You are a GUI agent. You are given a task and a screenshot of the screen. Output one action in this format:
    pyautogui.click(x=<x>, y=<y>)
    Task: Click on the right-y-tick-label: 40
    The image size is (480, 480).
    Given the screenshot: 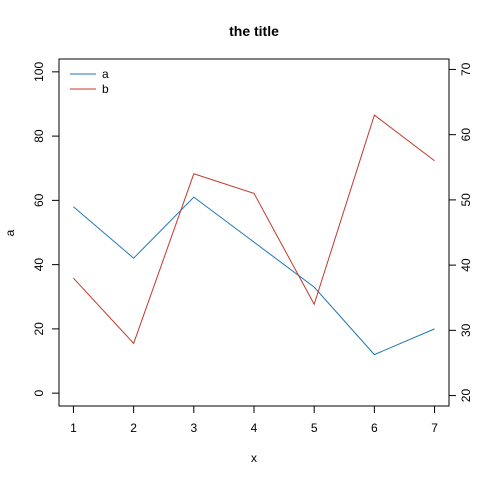 What is the action you would take?
    pyautogui.click(x=466, y=265)
    